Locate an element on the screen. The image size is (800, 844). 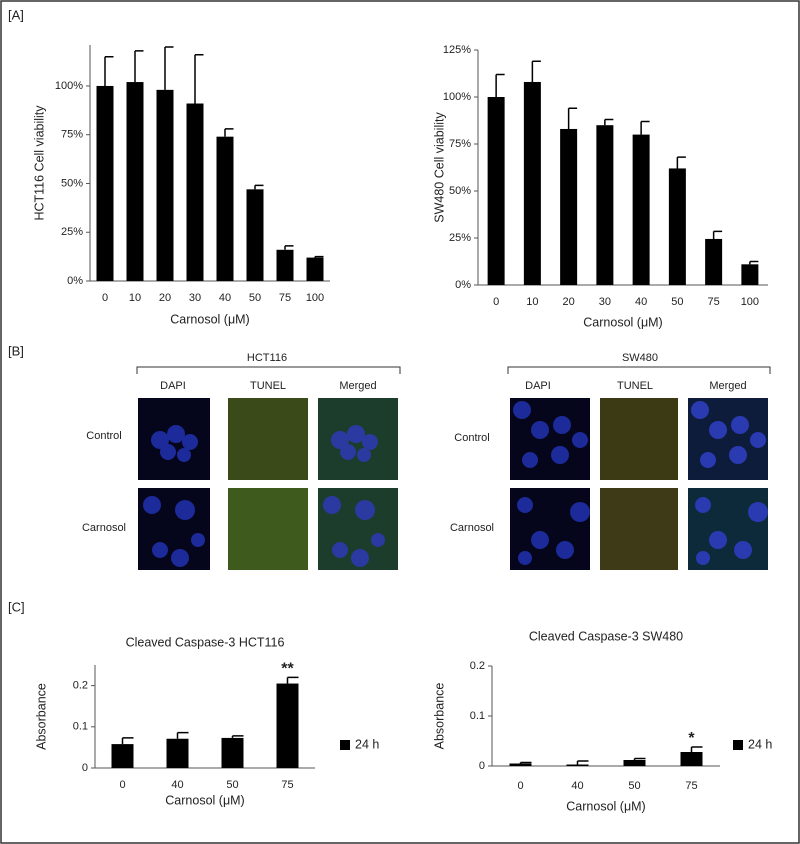
y-tick-label: 0 is located at coordinates (482, 766).